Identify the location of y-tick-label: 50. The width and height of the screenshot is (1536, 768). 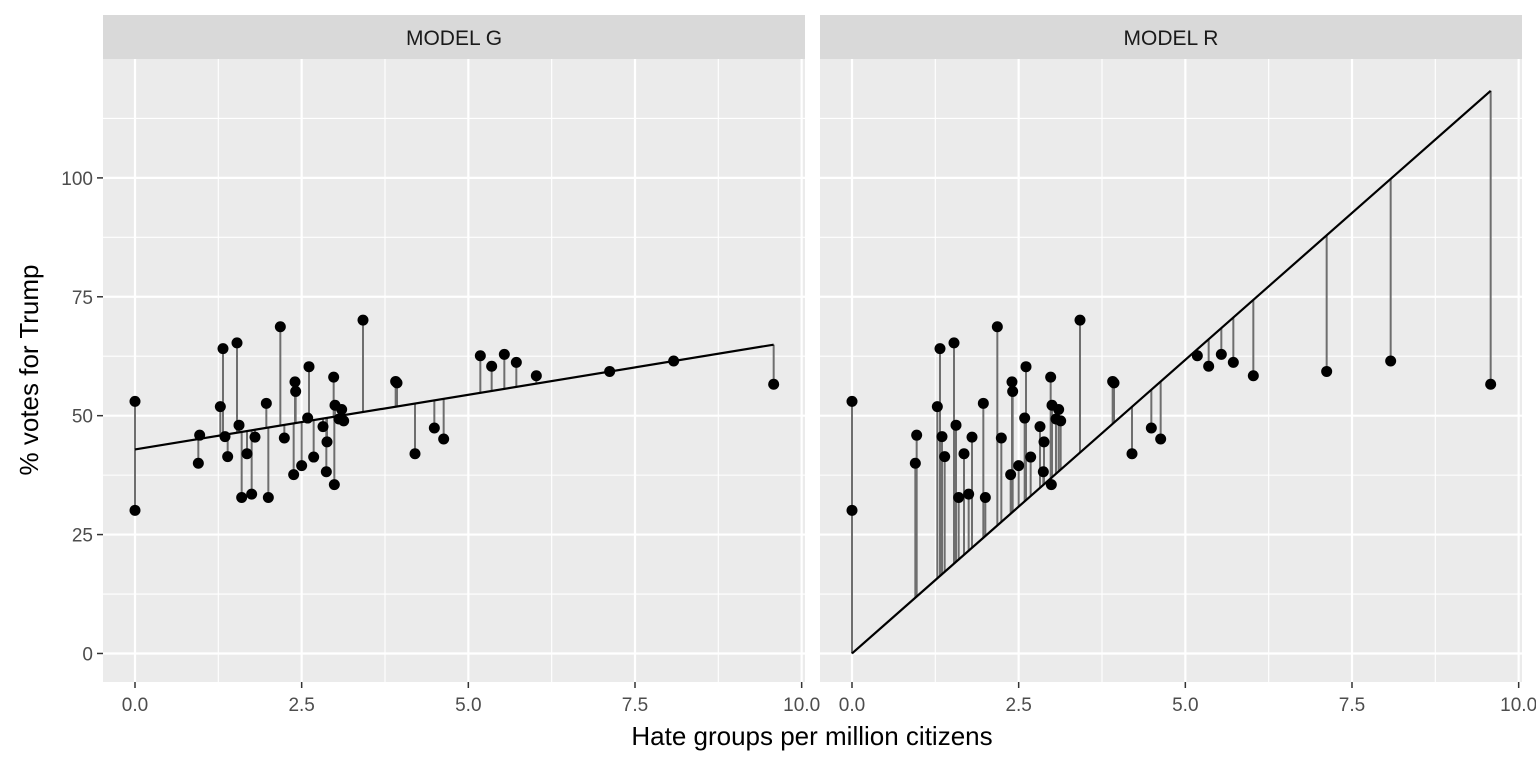
(82, 417).